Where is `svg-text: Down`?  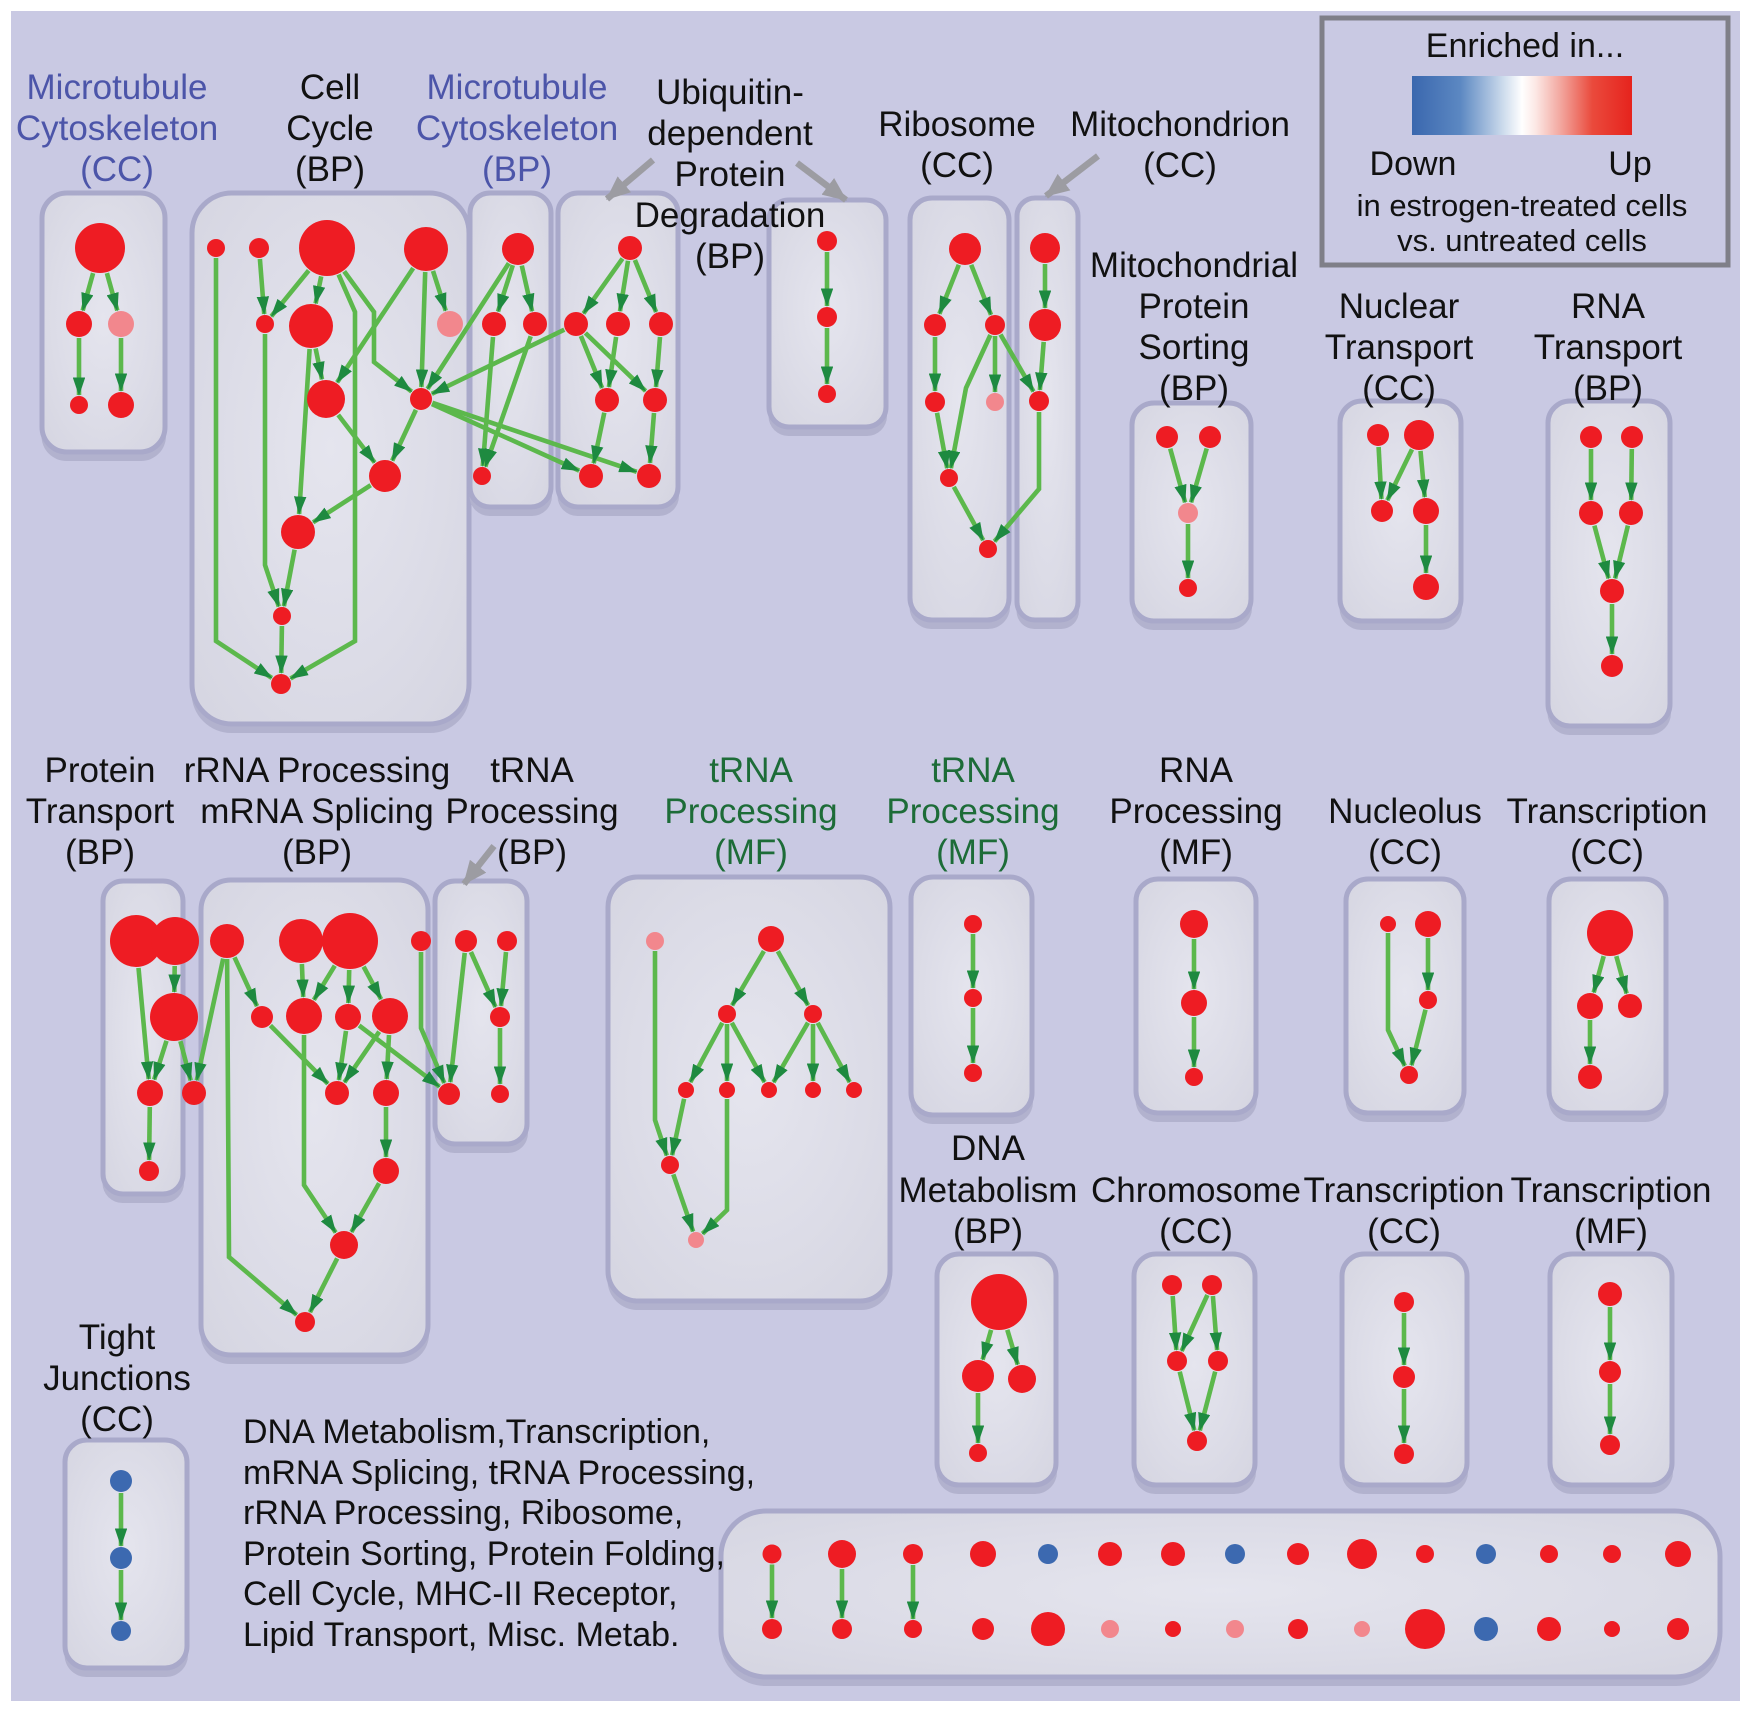 svg-text: Down is located at coordinates (1413, 164).